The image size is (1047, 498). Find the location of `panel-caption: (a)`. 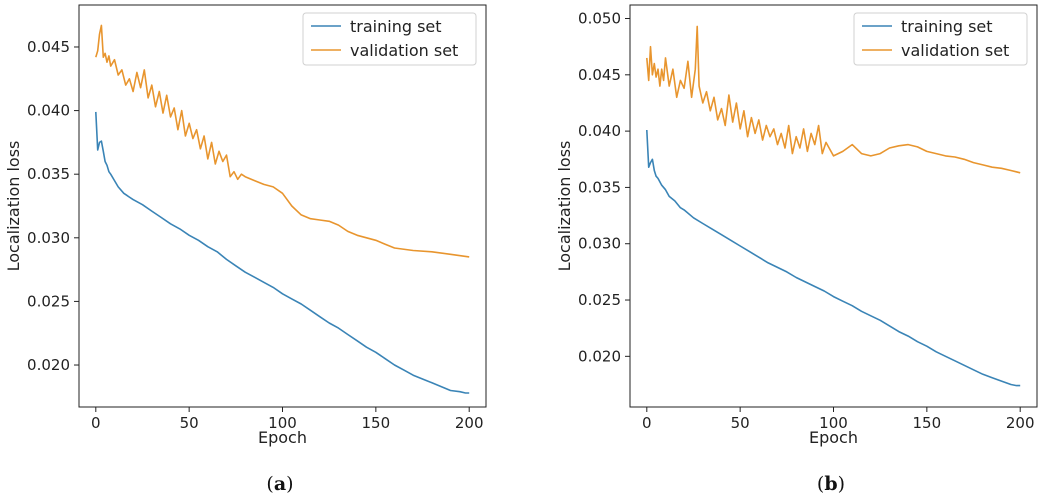

panel-caption: (a) is located at coordinates (279, 484).